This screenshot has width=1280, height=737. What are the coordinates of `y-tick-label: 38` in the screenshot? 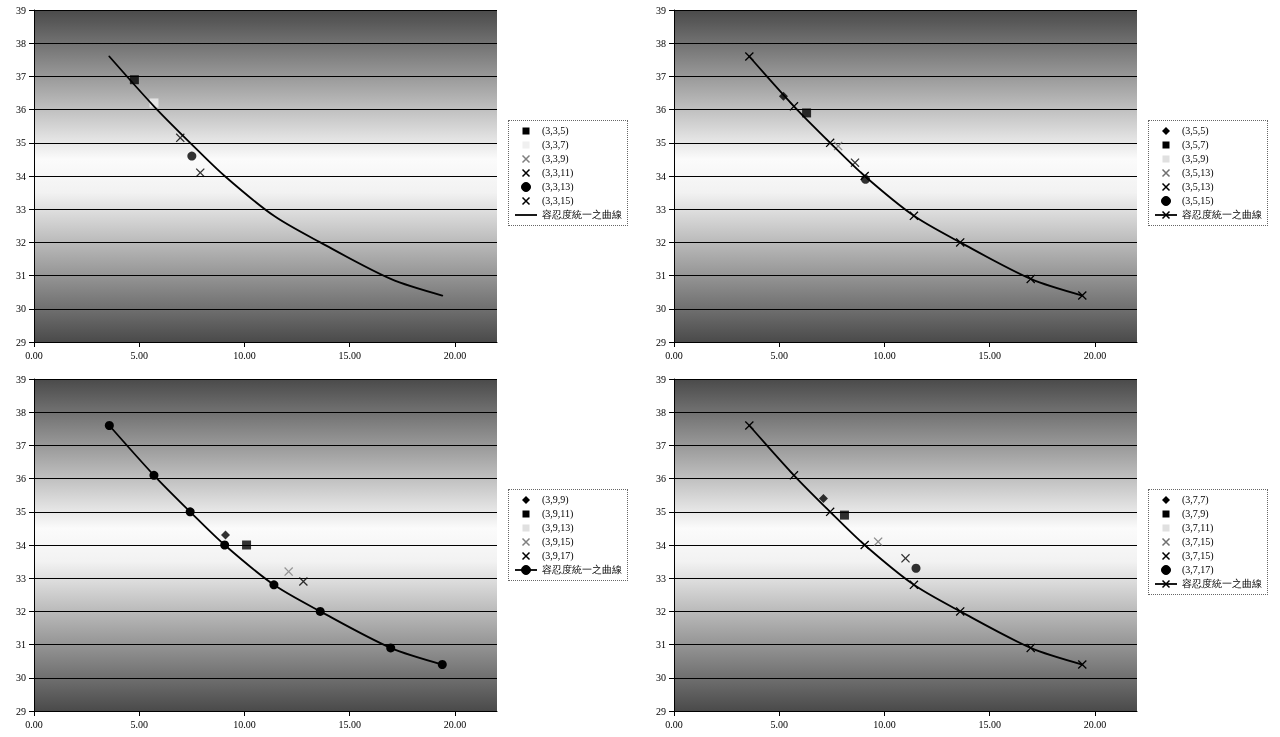 It's located at (21, 43).